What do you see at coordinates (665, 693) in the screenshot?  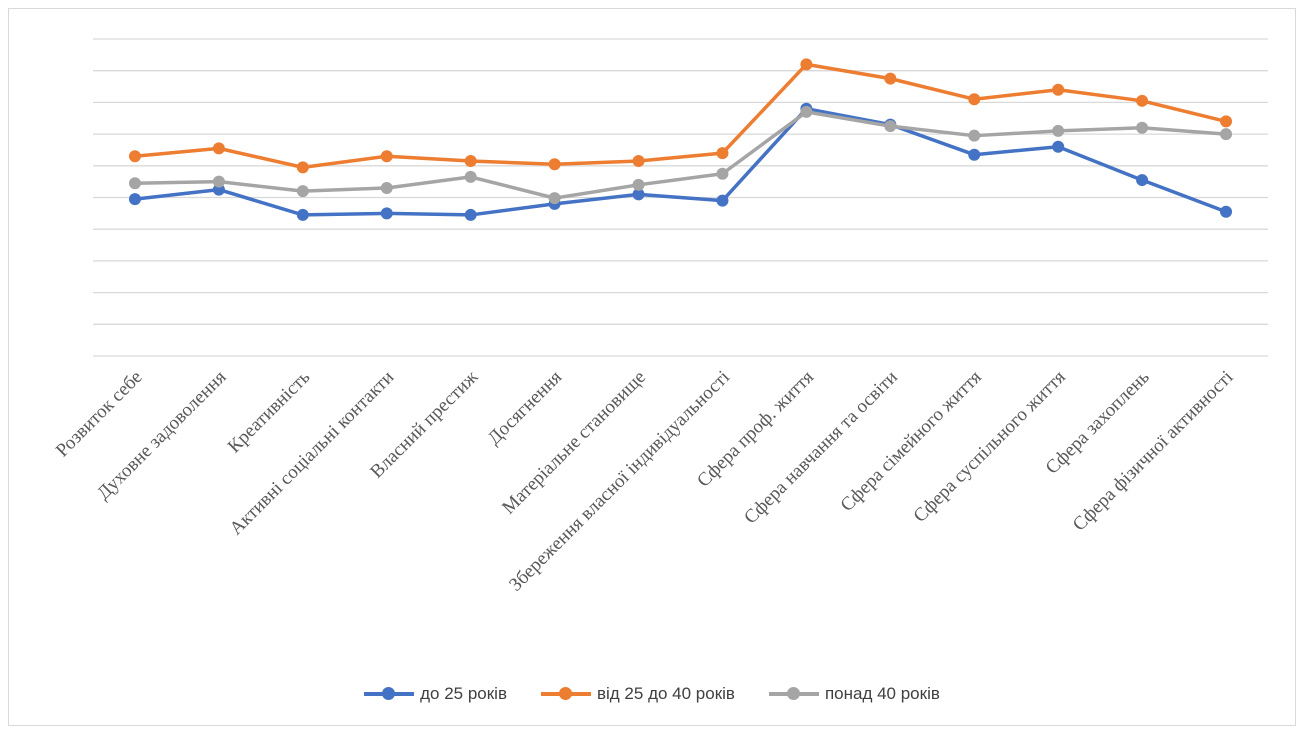 I see `legend-label: від 25 до 40 років` at bounding box center [665, 693].